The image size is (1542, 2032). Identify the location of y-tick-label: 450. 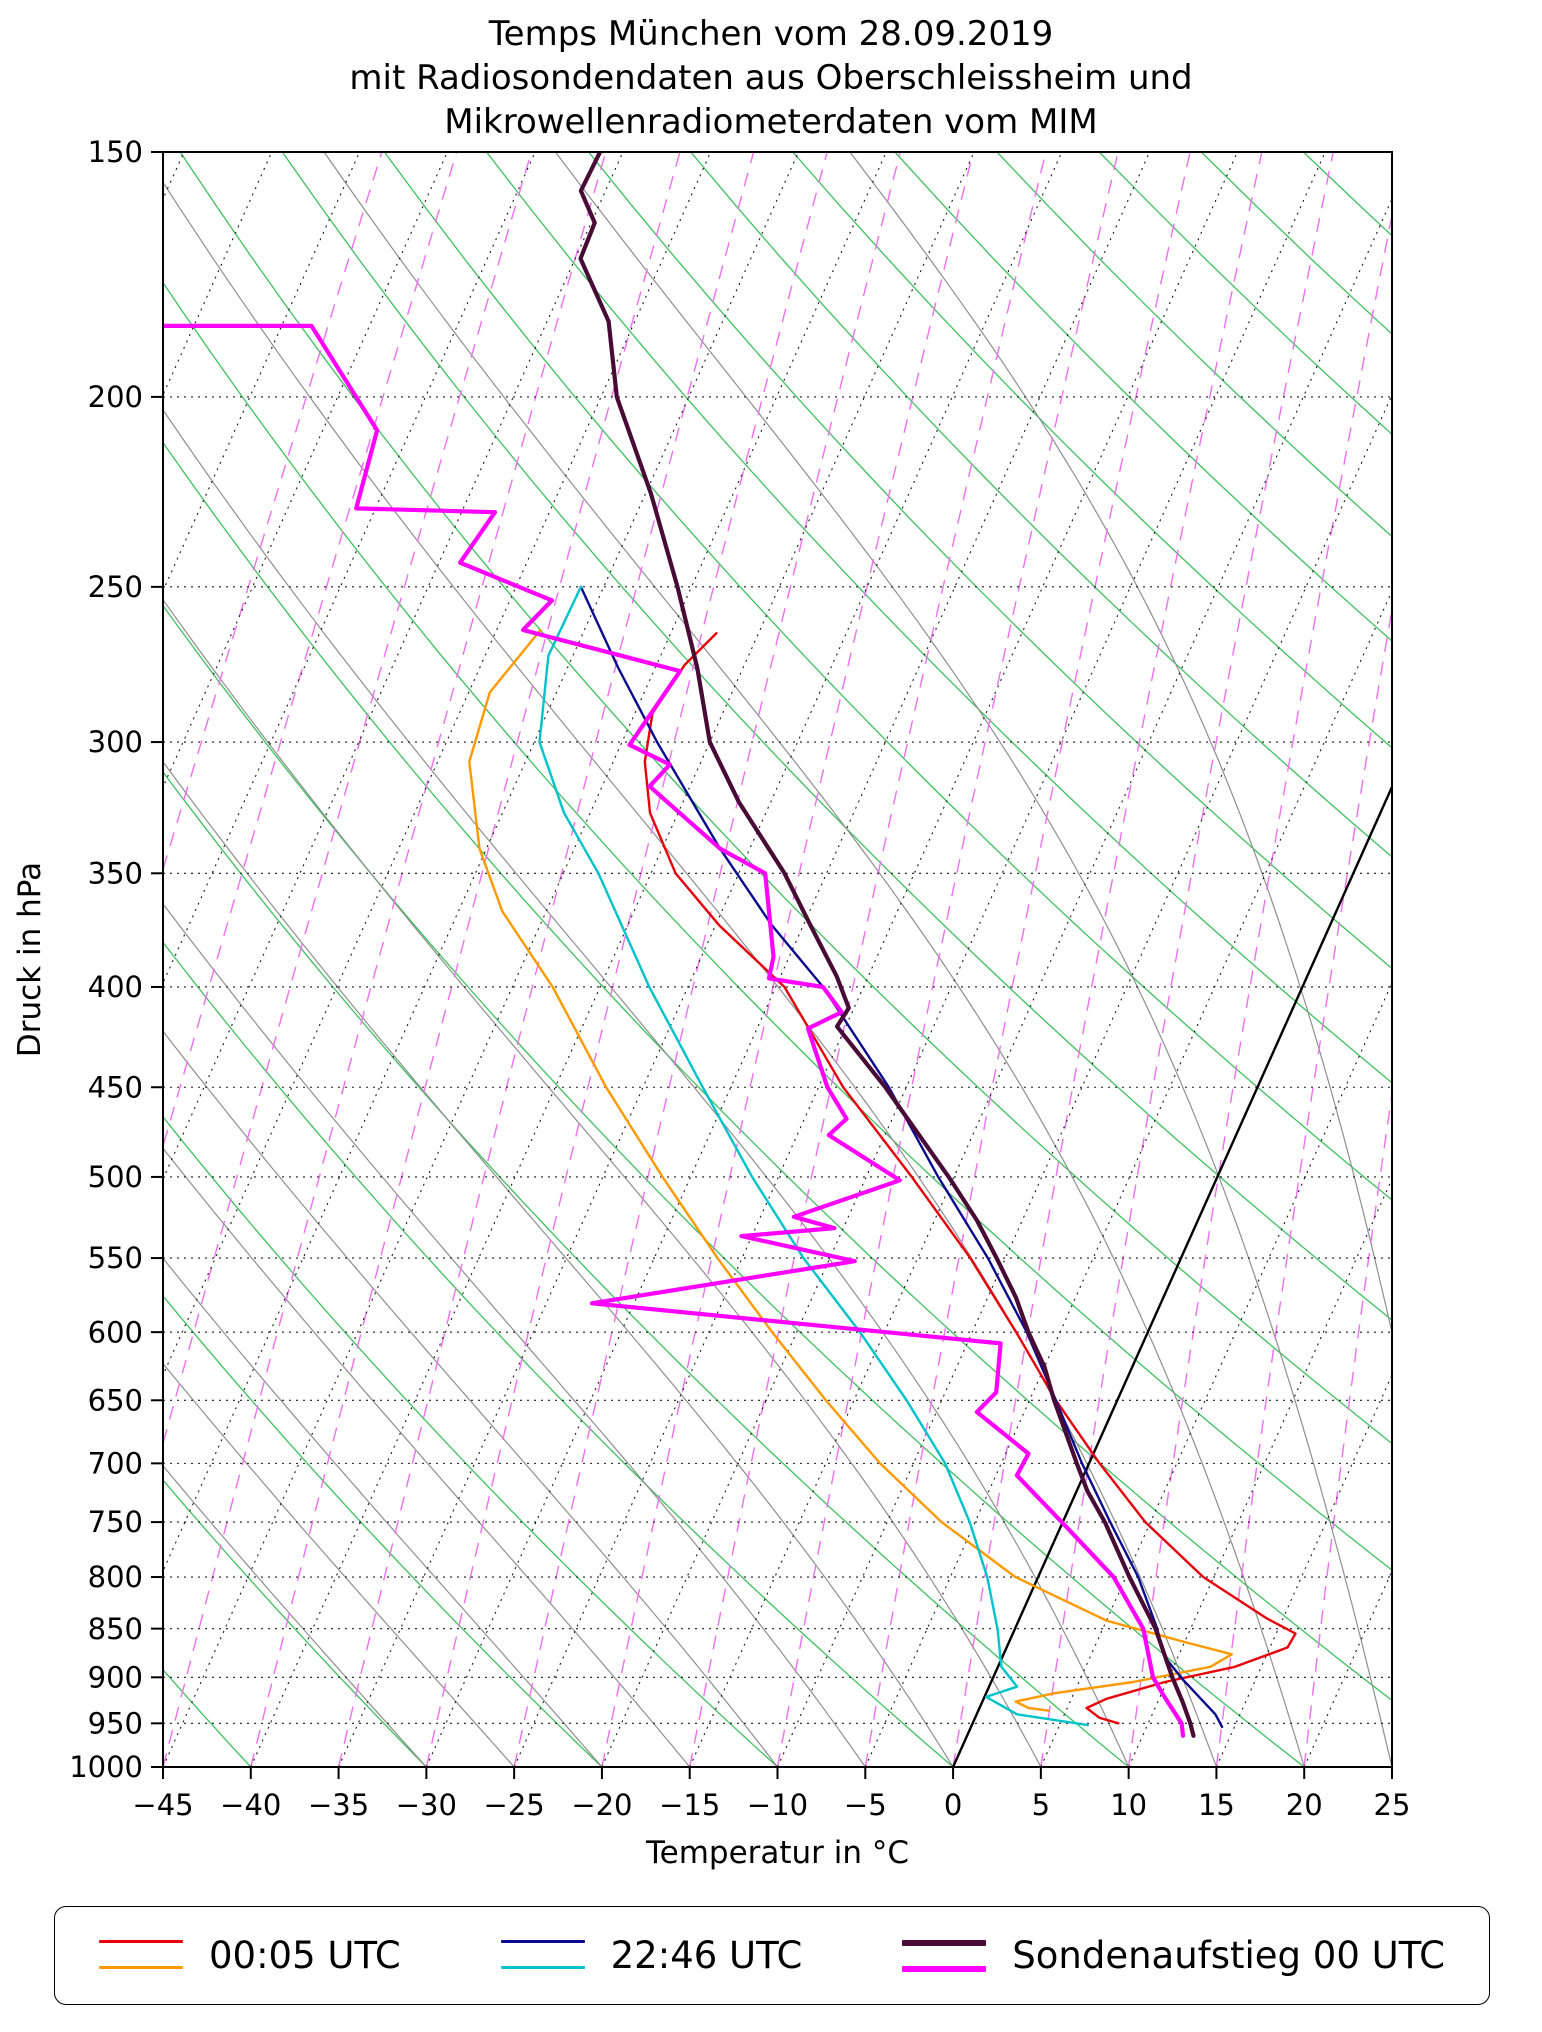
(115, 1087).